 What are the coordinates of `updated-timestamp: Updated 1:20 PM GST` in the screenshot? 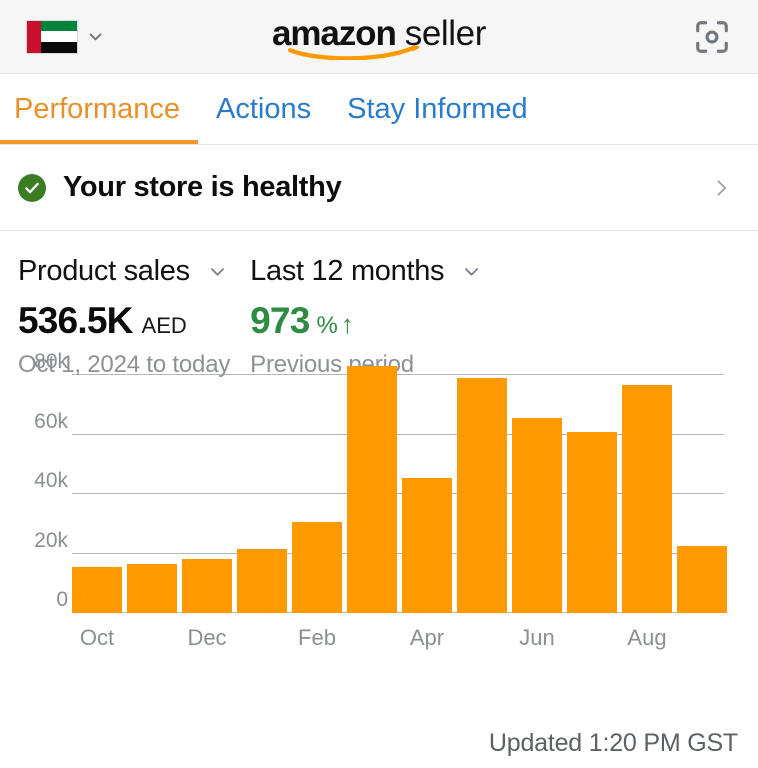 It's located at (613, 743).